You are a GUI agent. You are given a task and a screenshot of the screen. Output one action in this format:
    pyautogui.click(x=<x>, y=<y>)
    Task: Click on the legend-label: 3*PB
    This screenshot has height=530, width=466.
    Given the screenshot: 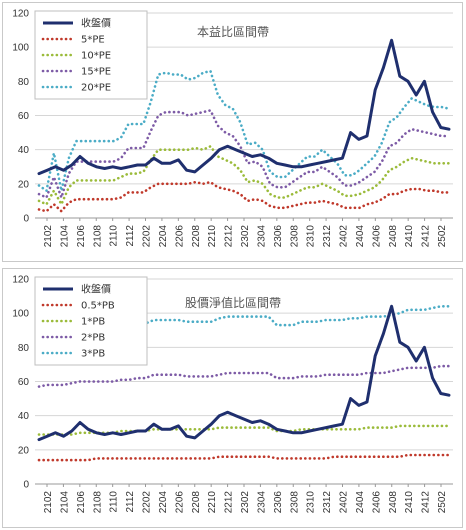 What is the action you would take?
    pyautogui.click(x=93, y=354)
    